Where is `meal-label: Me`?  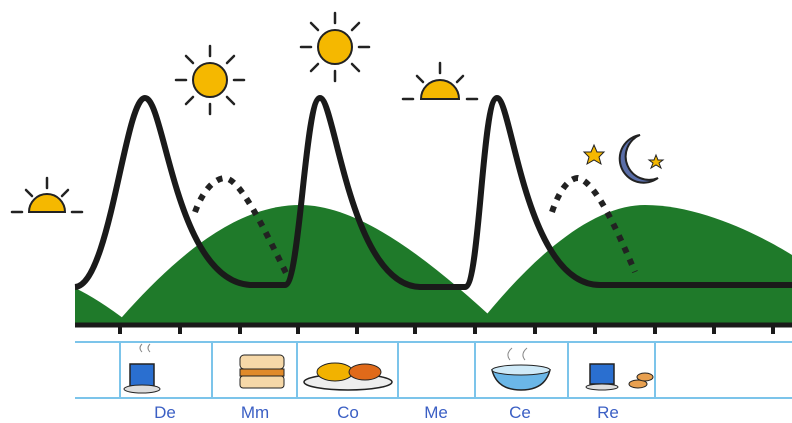 meal-label: Me is located at coordinates (436, 412).